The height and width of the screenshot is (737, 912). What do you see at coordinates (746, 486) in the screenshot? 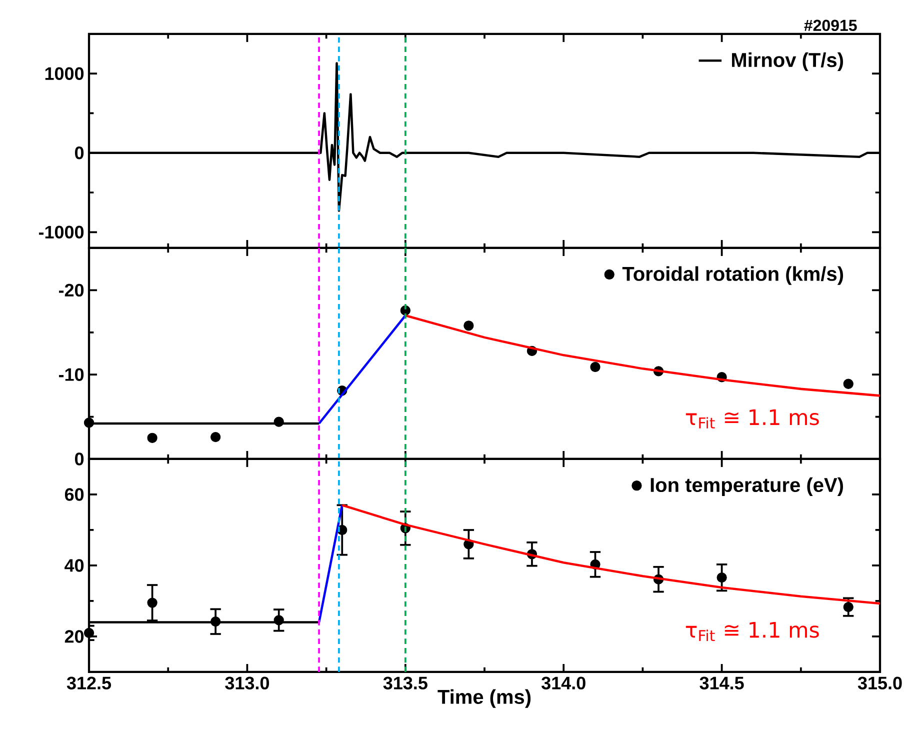
I see `legend-label: Ion temperature (eV)` at bounding box center [746, 486].